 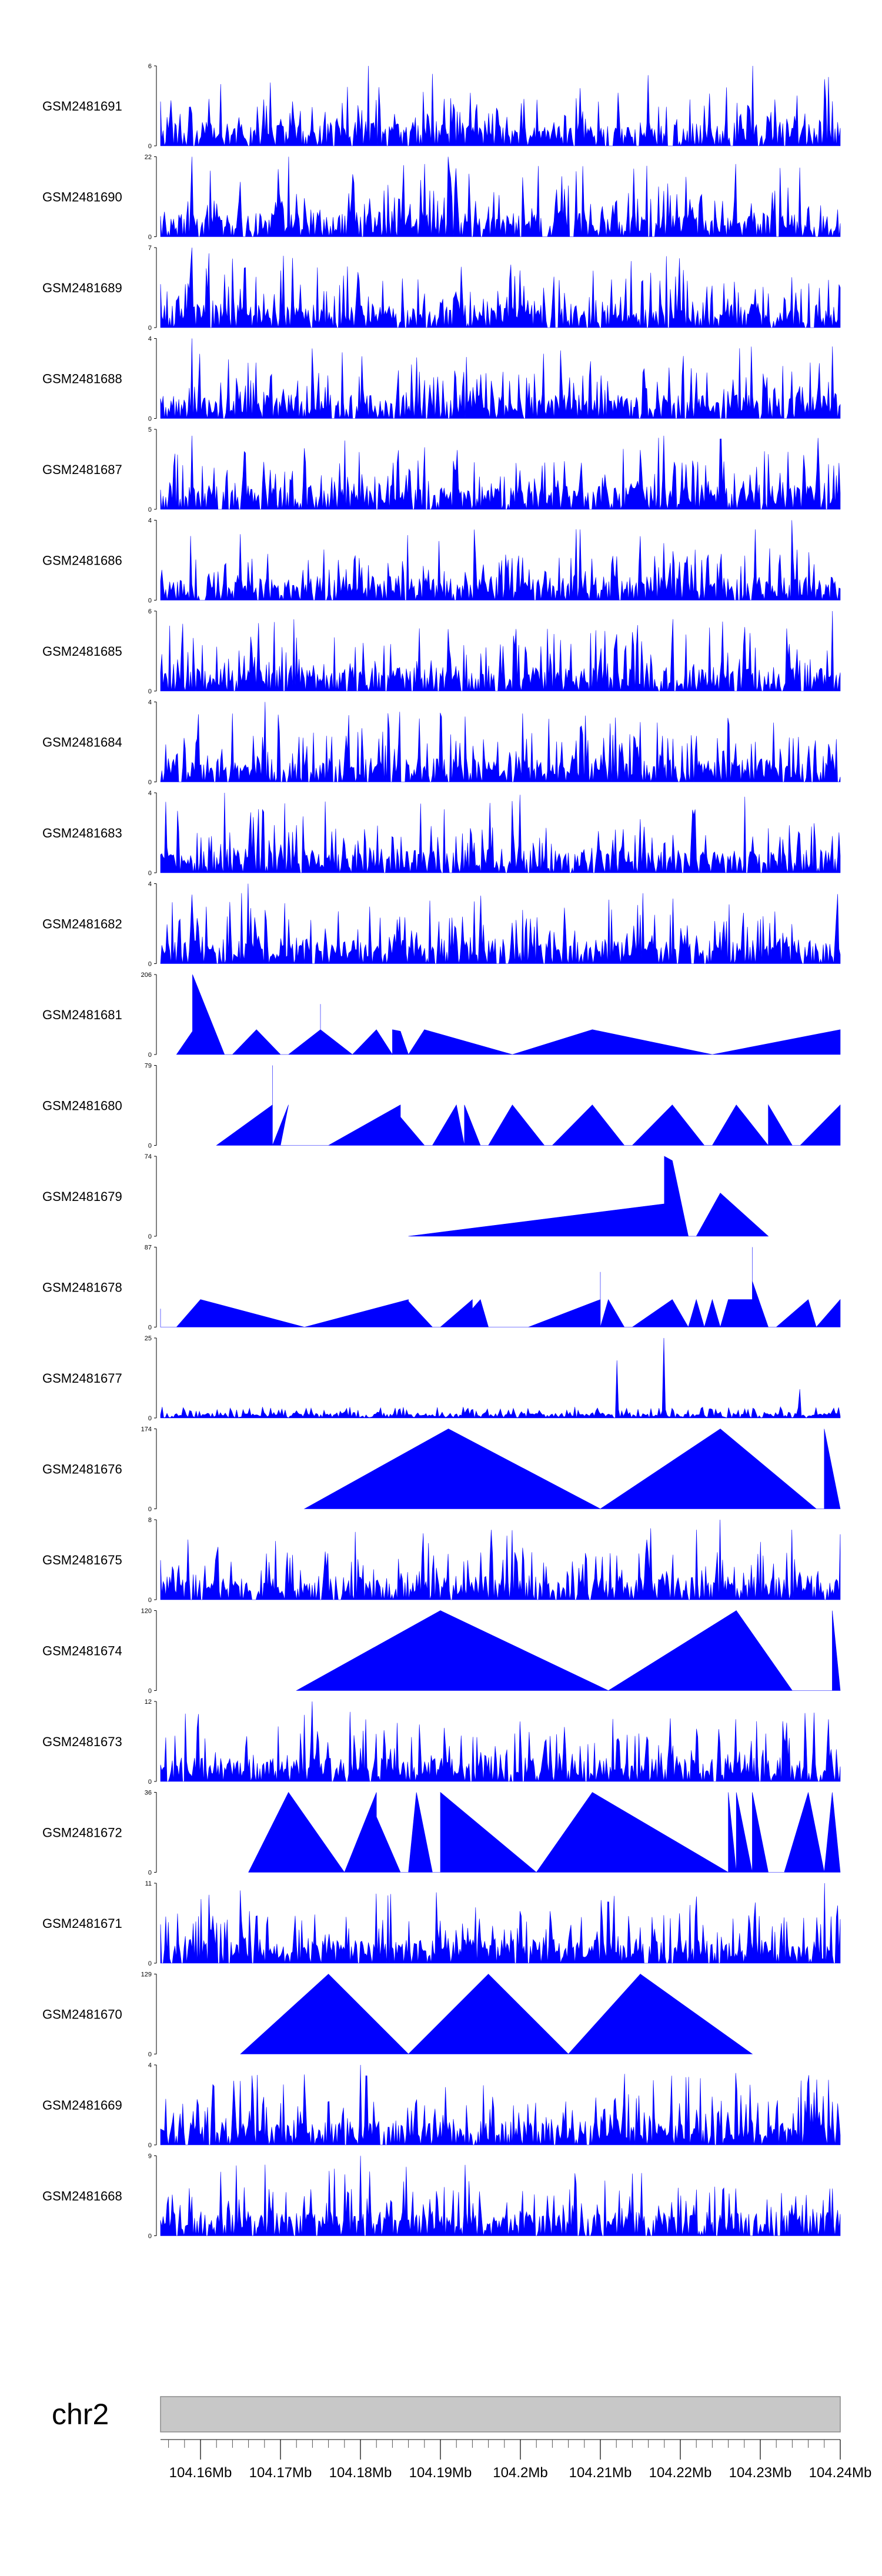 What do you see at coordinates (150, 248) in the screenshot?
I see `y-max-label: 7` at bounding box center [150, 248].